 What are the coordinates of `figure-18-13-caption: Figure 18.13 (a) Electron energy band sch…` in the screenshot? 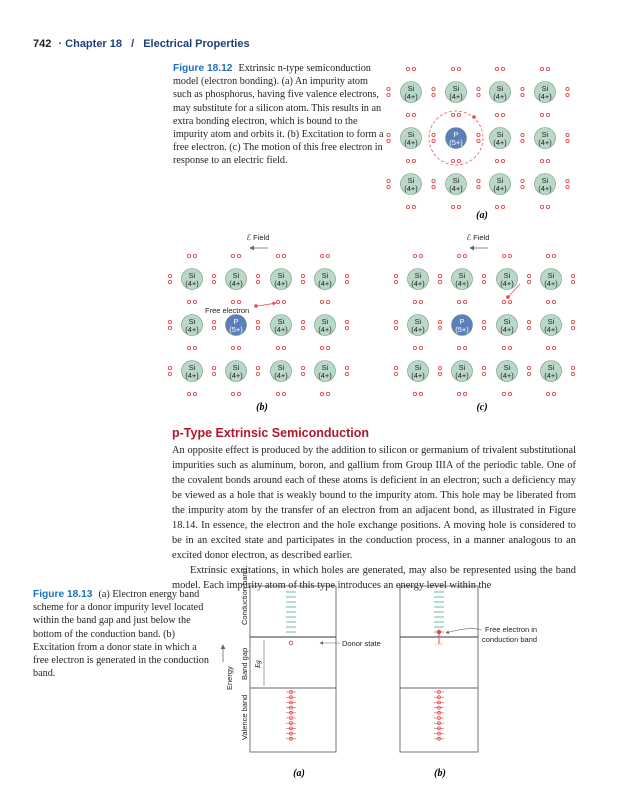 It's located at (123, 634).